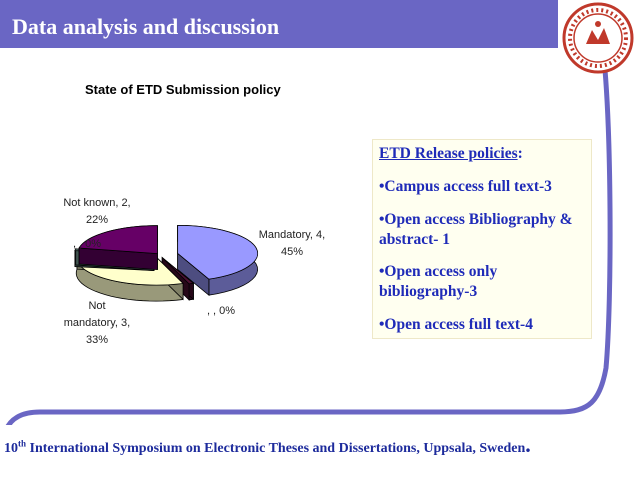 The height and width of the screenshot is (479, 638). I want to click on policies-heading: ETD Release policies:, so click(451, 154).